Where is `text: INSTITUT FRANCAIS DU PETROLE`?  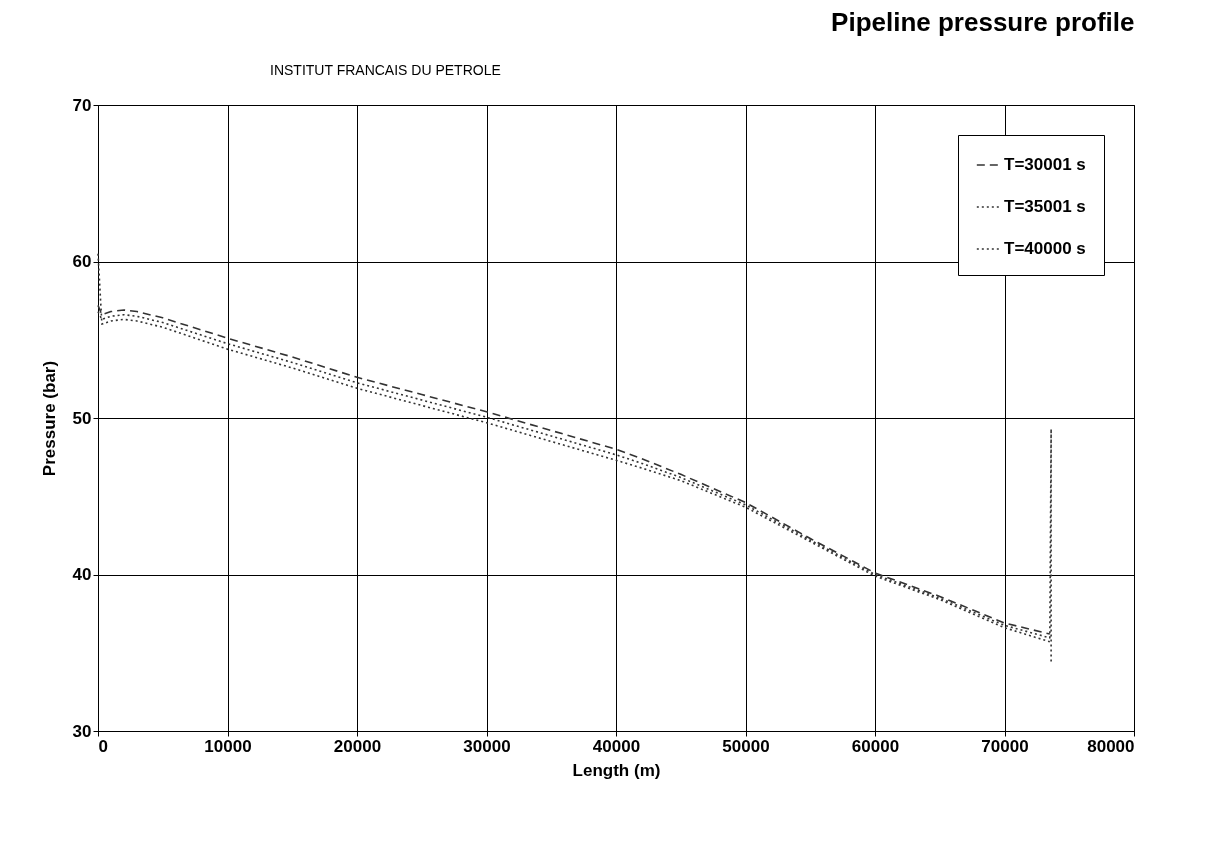
text: INSTITUT FRANCAIS DU PETROLE is located at coordinates (385, 70).